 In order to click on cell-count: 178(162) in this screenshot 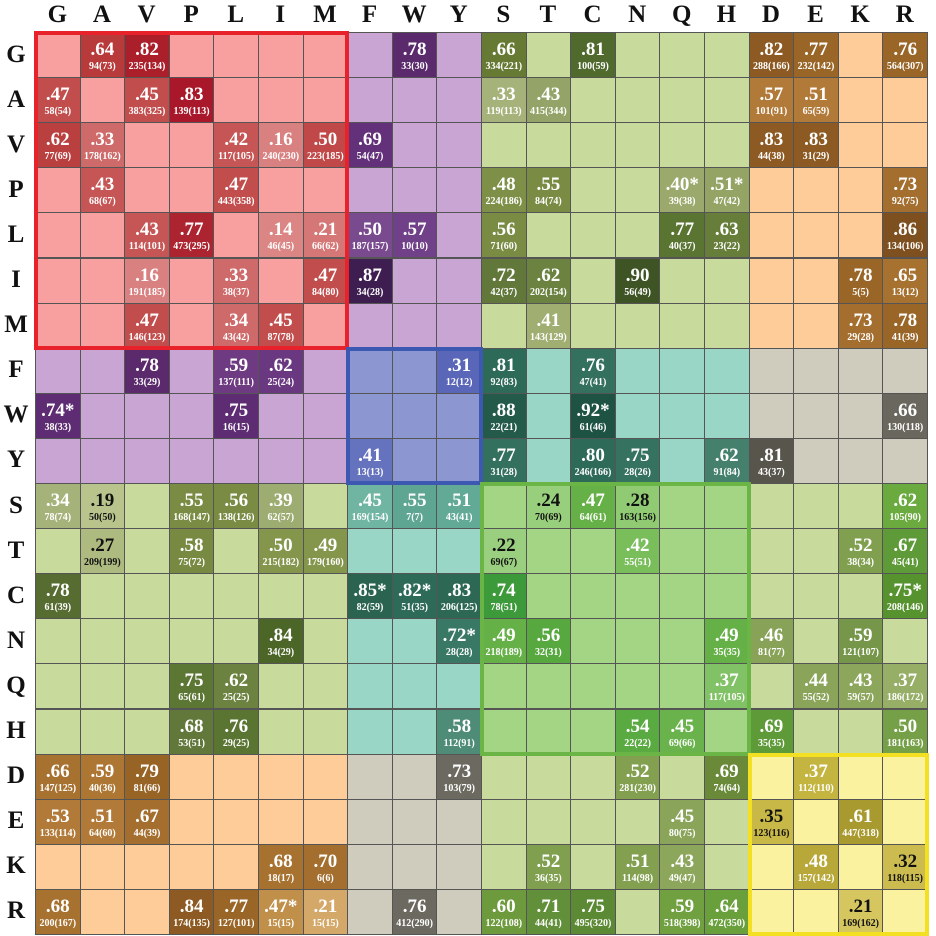, I will do `click(102, 157)`.